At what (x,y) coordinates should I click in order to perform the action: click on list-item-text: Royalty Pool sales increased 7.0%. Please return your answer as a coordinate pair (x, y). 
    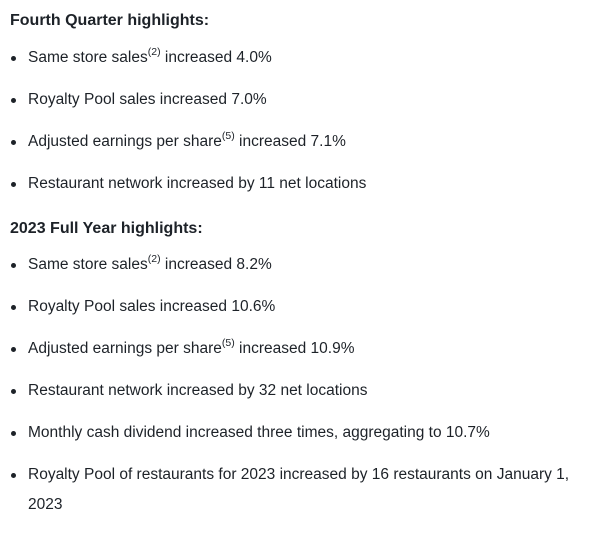
    Looking at the image, I should click on (147, 99).